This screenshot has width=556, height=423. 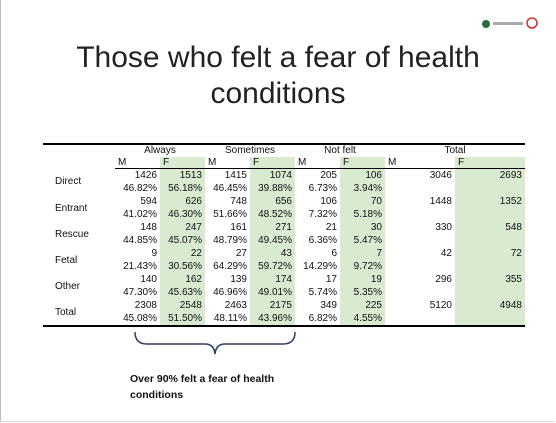 What do you see at coordinates (227, 182) in the screenshot?
I see `cell: 1415 46.45%` at bounding box center [227, 182].